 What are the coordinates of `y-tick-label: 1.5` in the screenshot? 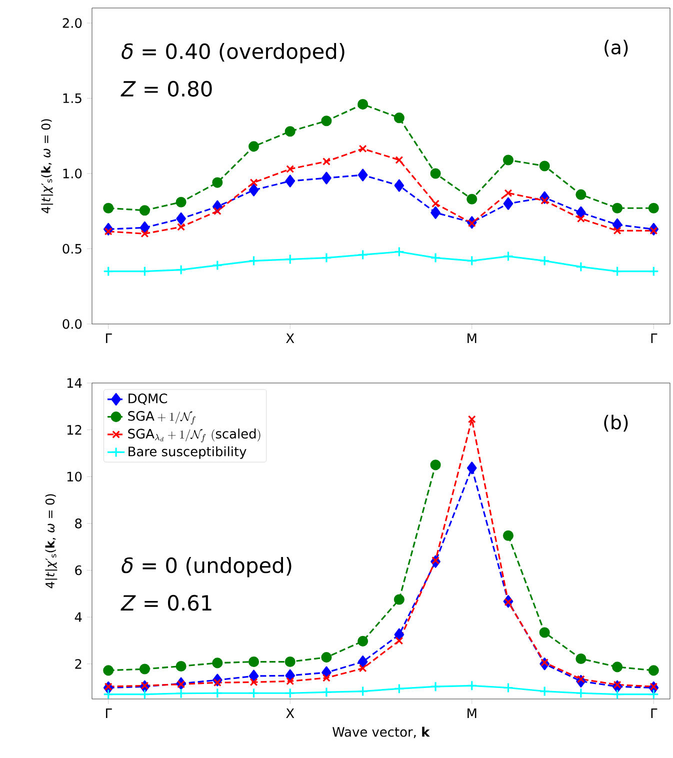 It's located at (72, 98).